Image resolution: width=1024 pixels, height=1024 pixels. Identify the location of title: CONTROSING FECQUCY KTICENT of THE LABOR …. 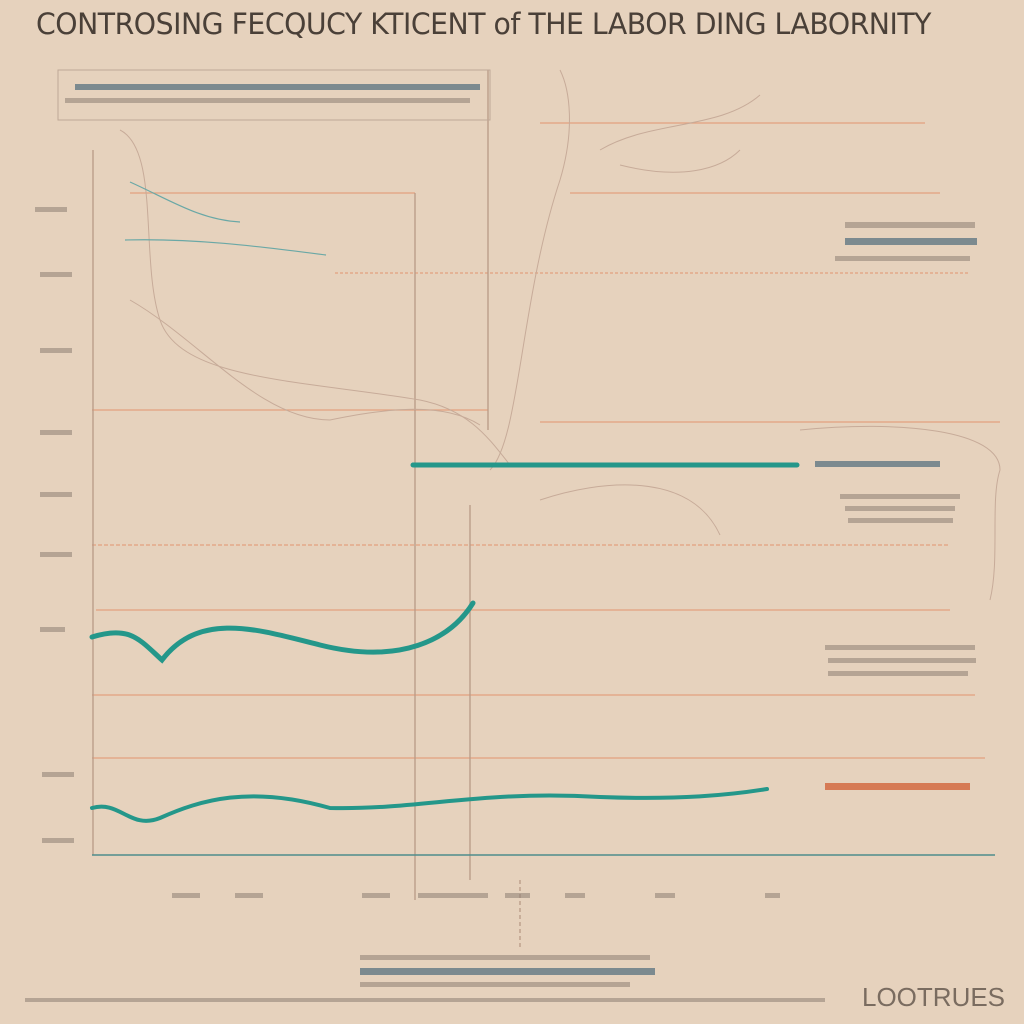
(484, 24).